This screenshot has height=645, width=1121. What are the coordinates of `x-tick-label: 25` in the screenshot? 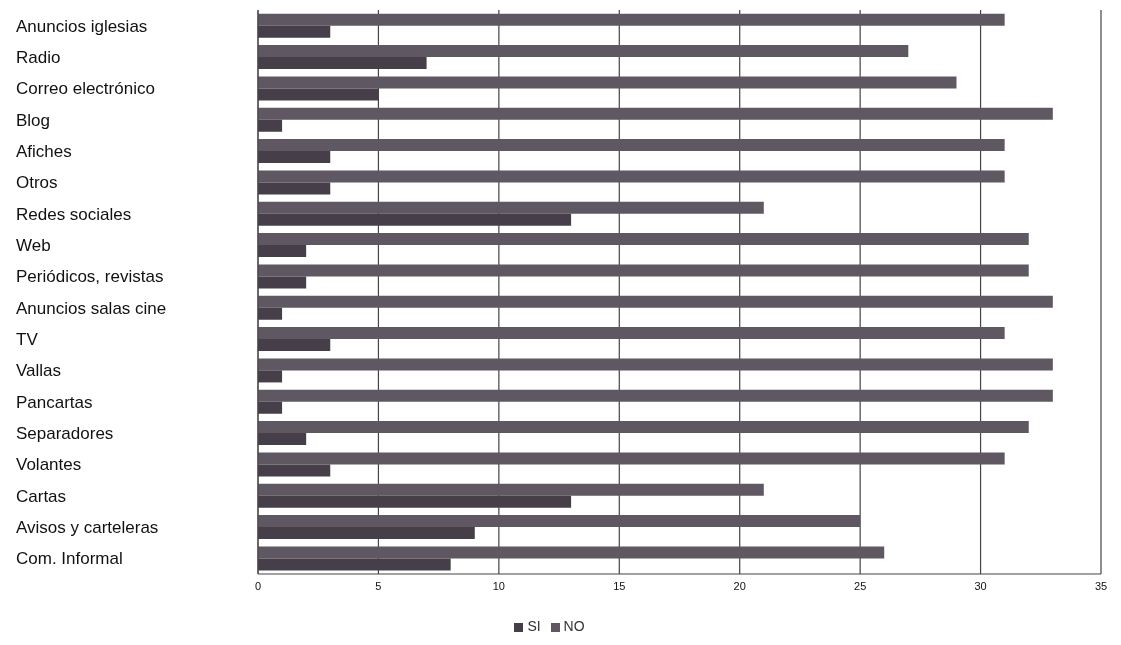 It's located at (860, 585).